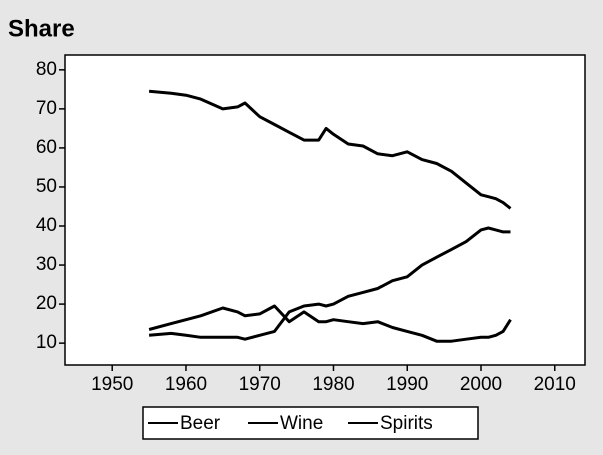  Describe the element at coordinates (46, 303) in the screenshot. I see `y-tick-label: 20` at that location.